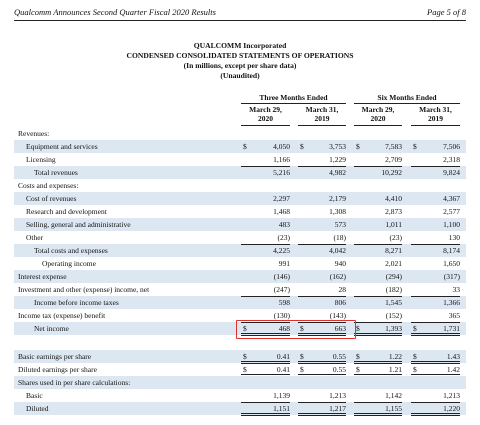 The width and height of the screenshot is (480, 425). Describe the element at coordinates (451, 198) in the screenshot. I see `value: 4,367` at that location.